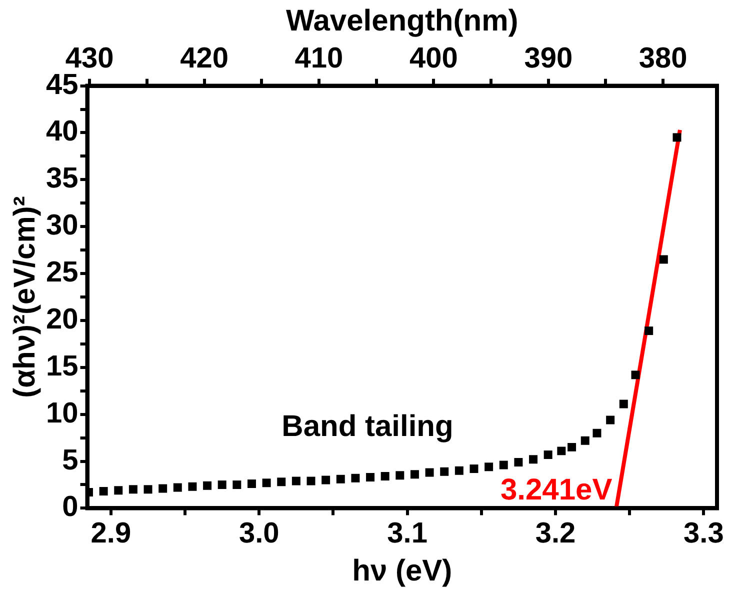  I want to click on x-tick-label: 3.1, so click(407, 534).